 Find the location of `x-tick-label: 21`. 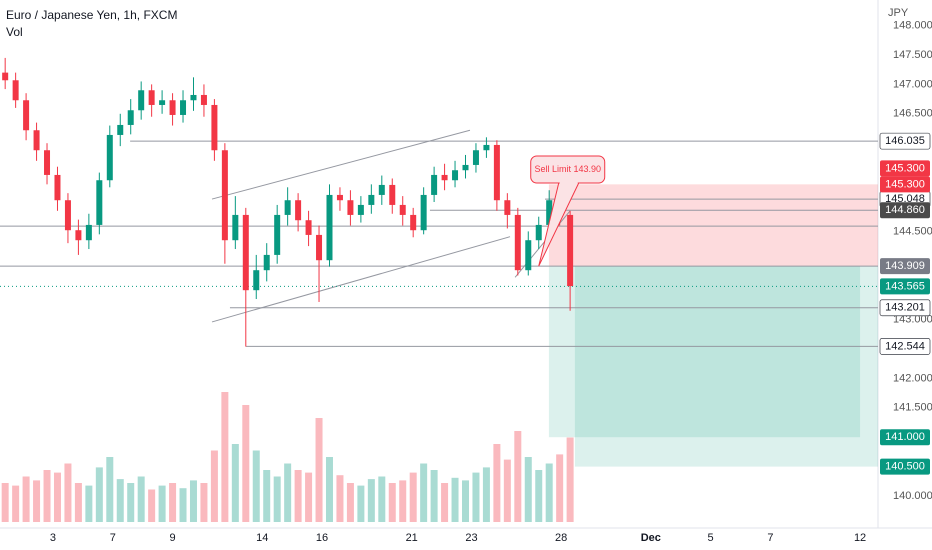

x-tick-label: 21 is located at coordinates (412, 538).